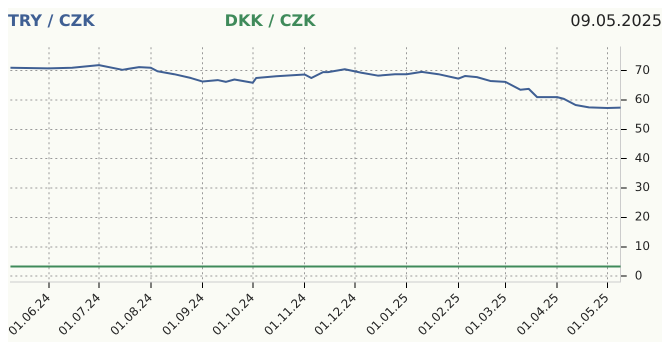 The height and width of the screenshot is (350, 670). Describe the element at coordinates (642, 245) in the screenshot. I see `y-tick-label: 10` at that location.